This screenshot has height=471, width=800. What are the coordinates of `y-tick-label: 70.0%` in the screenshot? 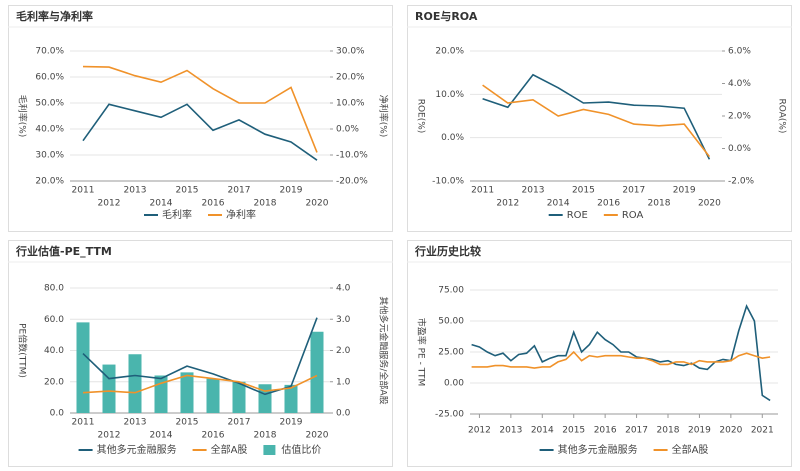 It's located at (49, 52).